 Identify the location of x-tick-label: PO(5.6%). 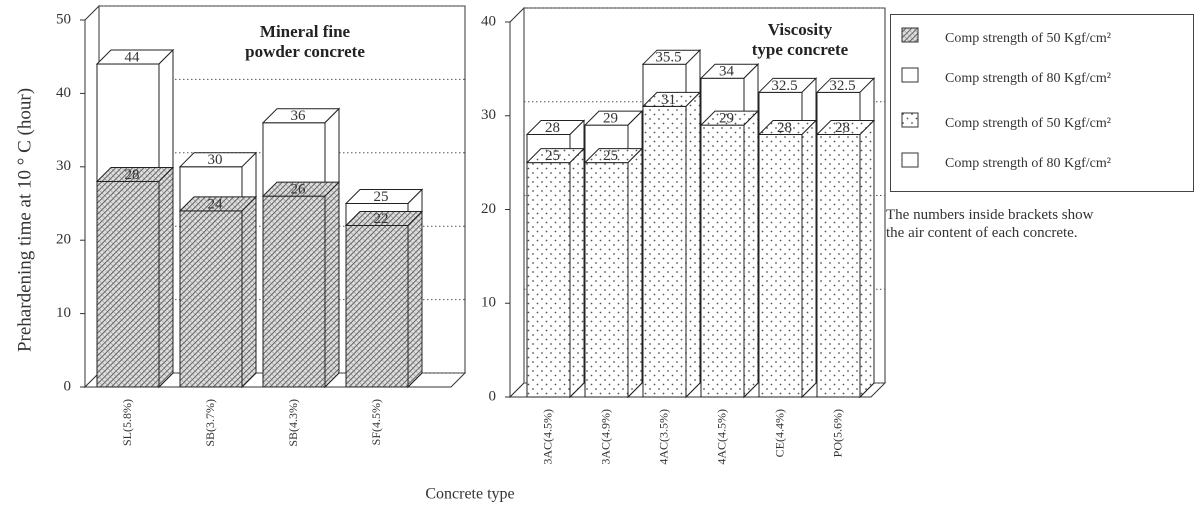
(837, 433).